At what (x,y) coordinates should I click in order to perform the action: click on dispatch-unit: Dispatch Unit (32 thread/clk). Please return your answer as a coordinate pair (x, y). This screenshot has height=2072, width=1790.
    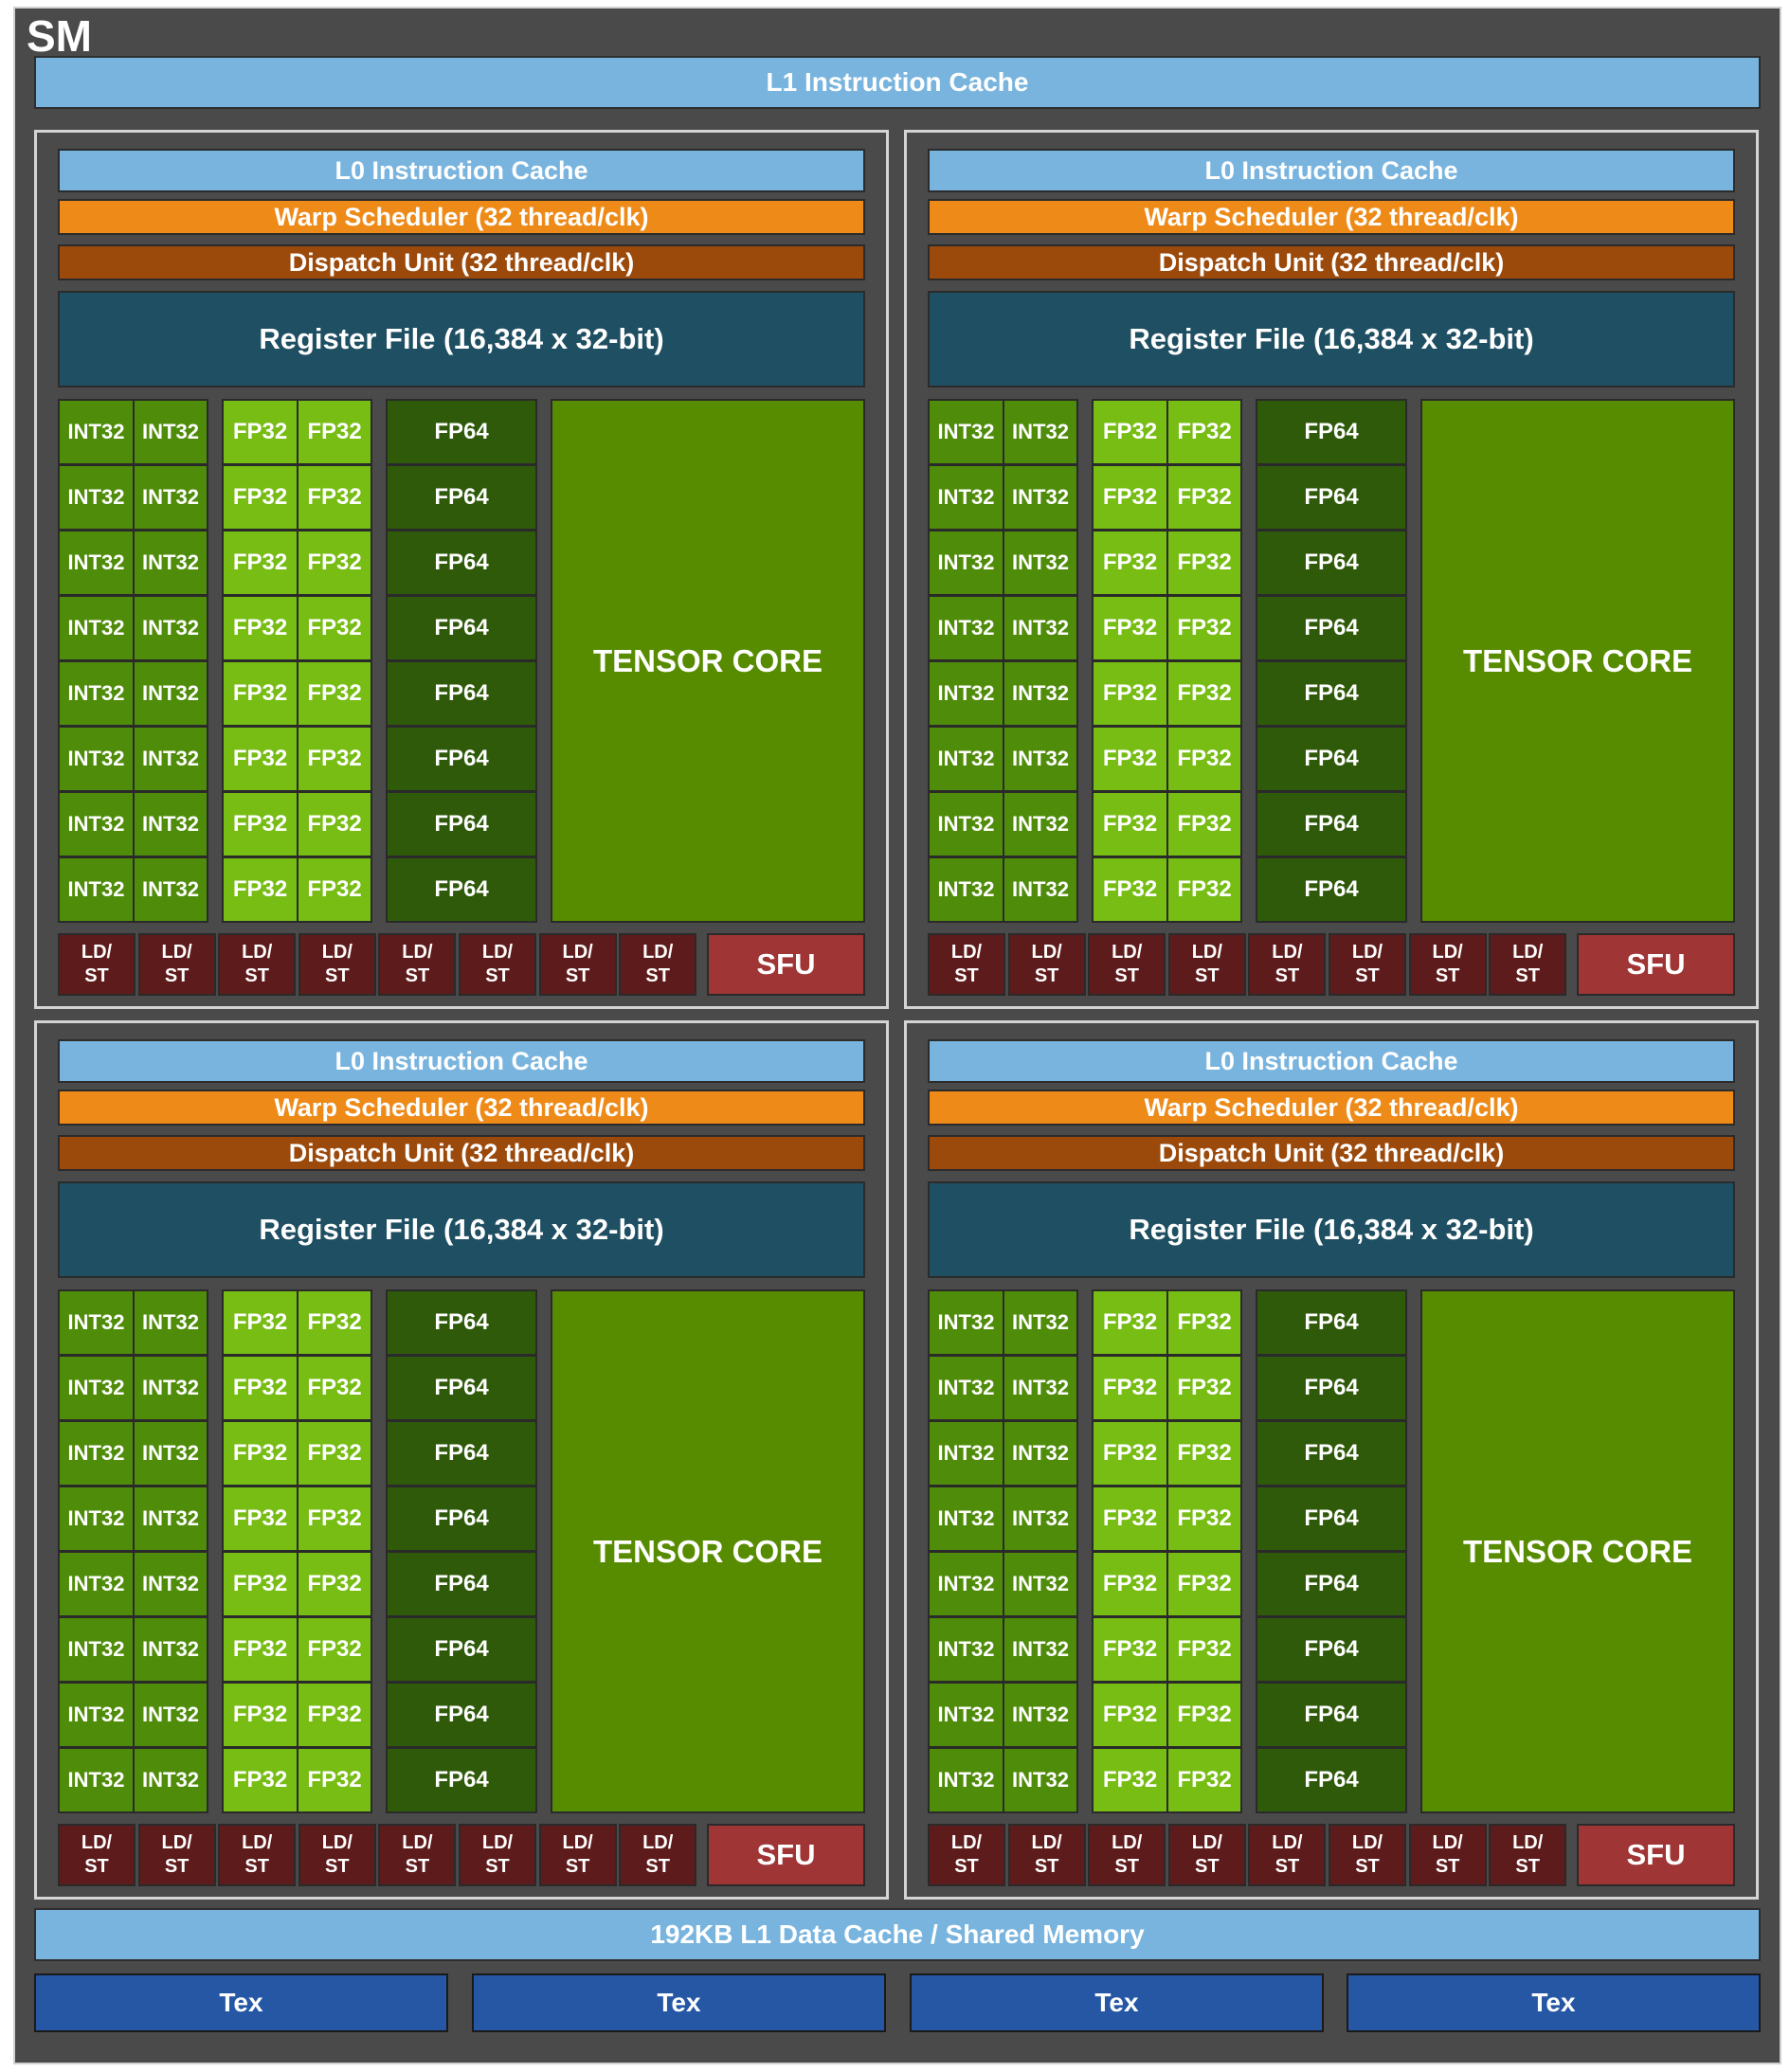
    Looking at the image, I should click on (461, 262).